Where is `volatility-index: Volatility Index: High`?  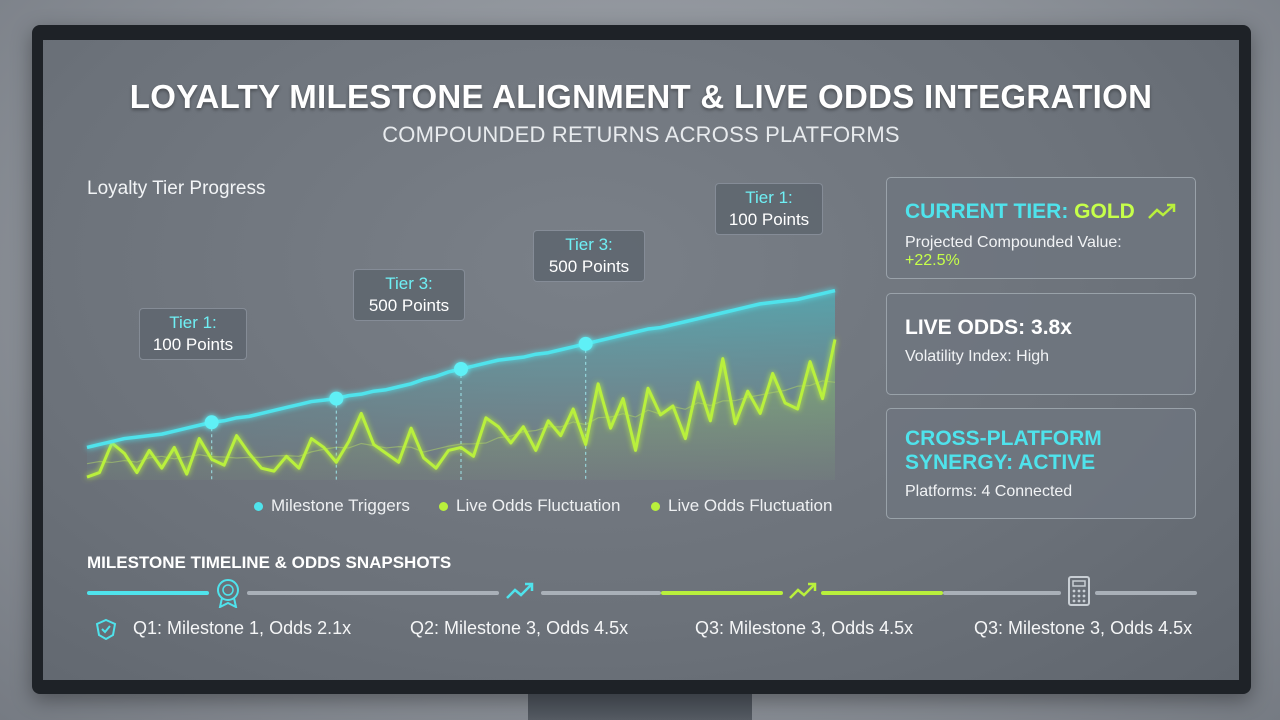 volatility-index: Volatility Index: High is located at coordinates (977, 356).